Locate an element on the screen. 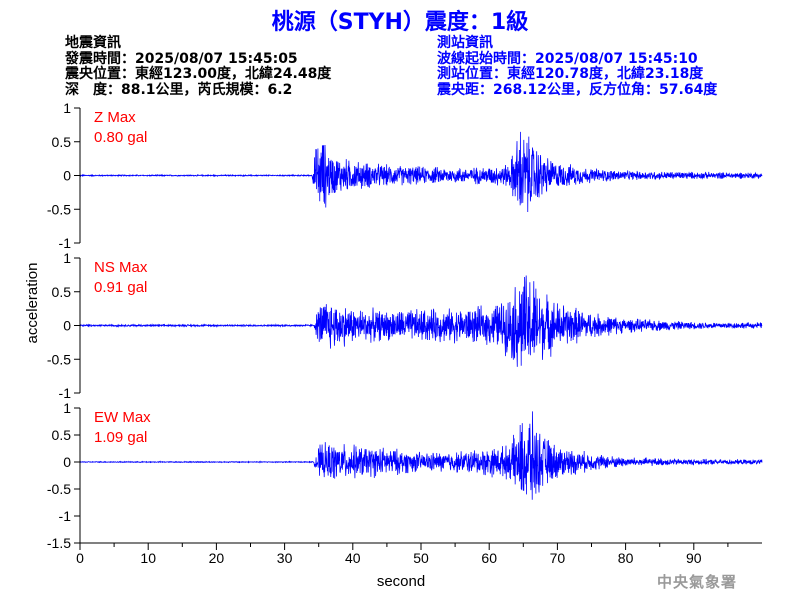 The image size is (800, 600). x-tick-label: 90 is located at coordinates (694, 558).